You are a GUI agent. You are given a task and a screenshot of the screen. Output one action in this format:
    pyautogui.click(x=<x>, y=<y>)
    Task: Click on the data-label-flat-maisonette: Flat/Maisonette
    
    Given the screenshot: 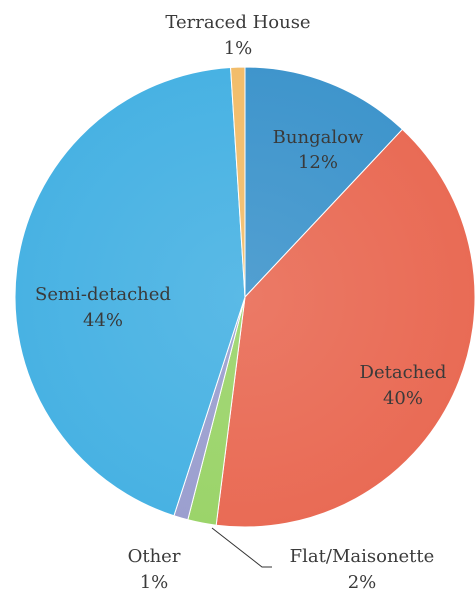 What is the action you would take?
    pyautogui.click(x=362, y=556)
    